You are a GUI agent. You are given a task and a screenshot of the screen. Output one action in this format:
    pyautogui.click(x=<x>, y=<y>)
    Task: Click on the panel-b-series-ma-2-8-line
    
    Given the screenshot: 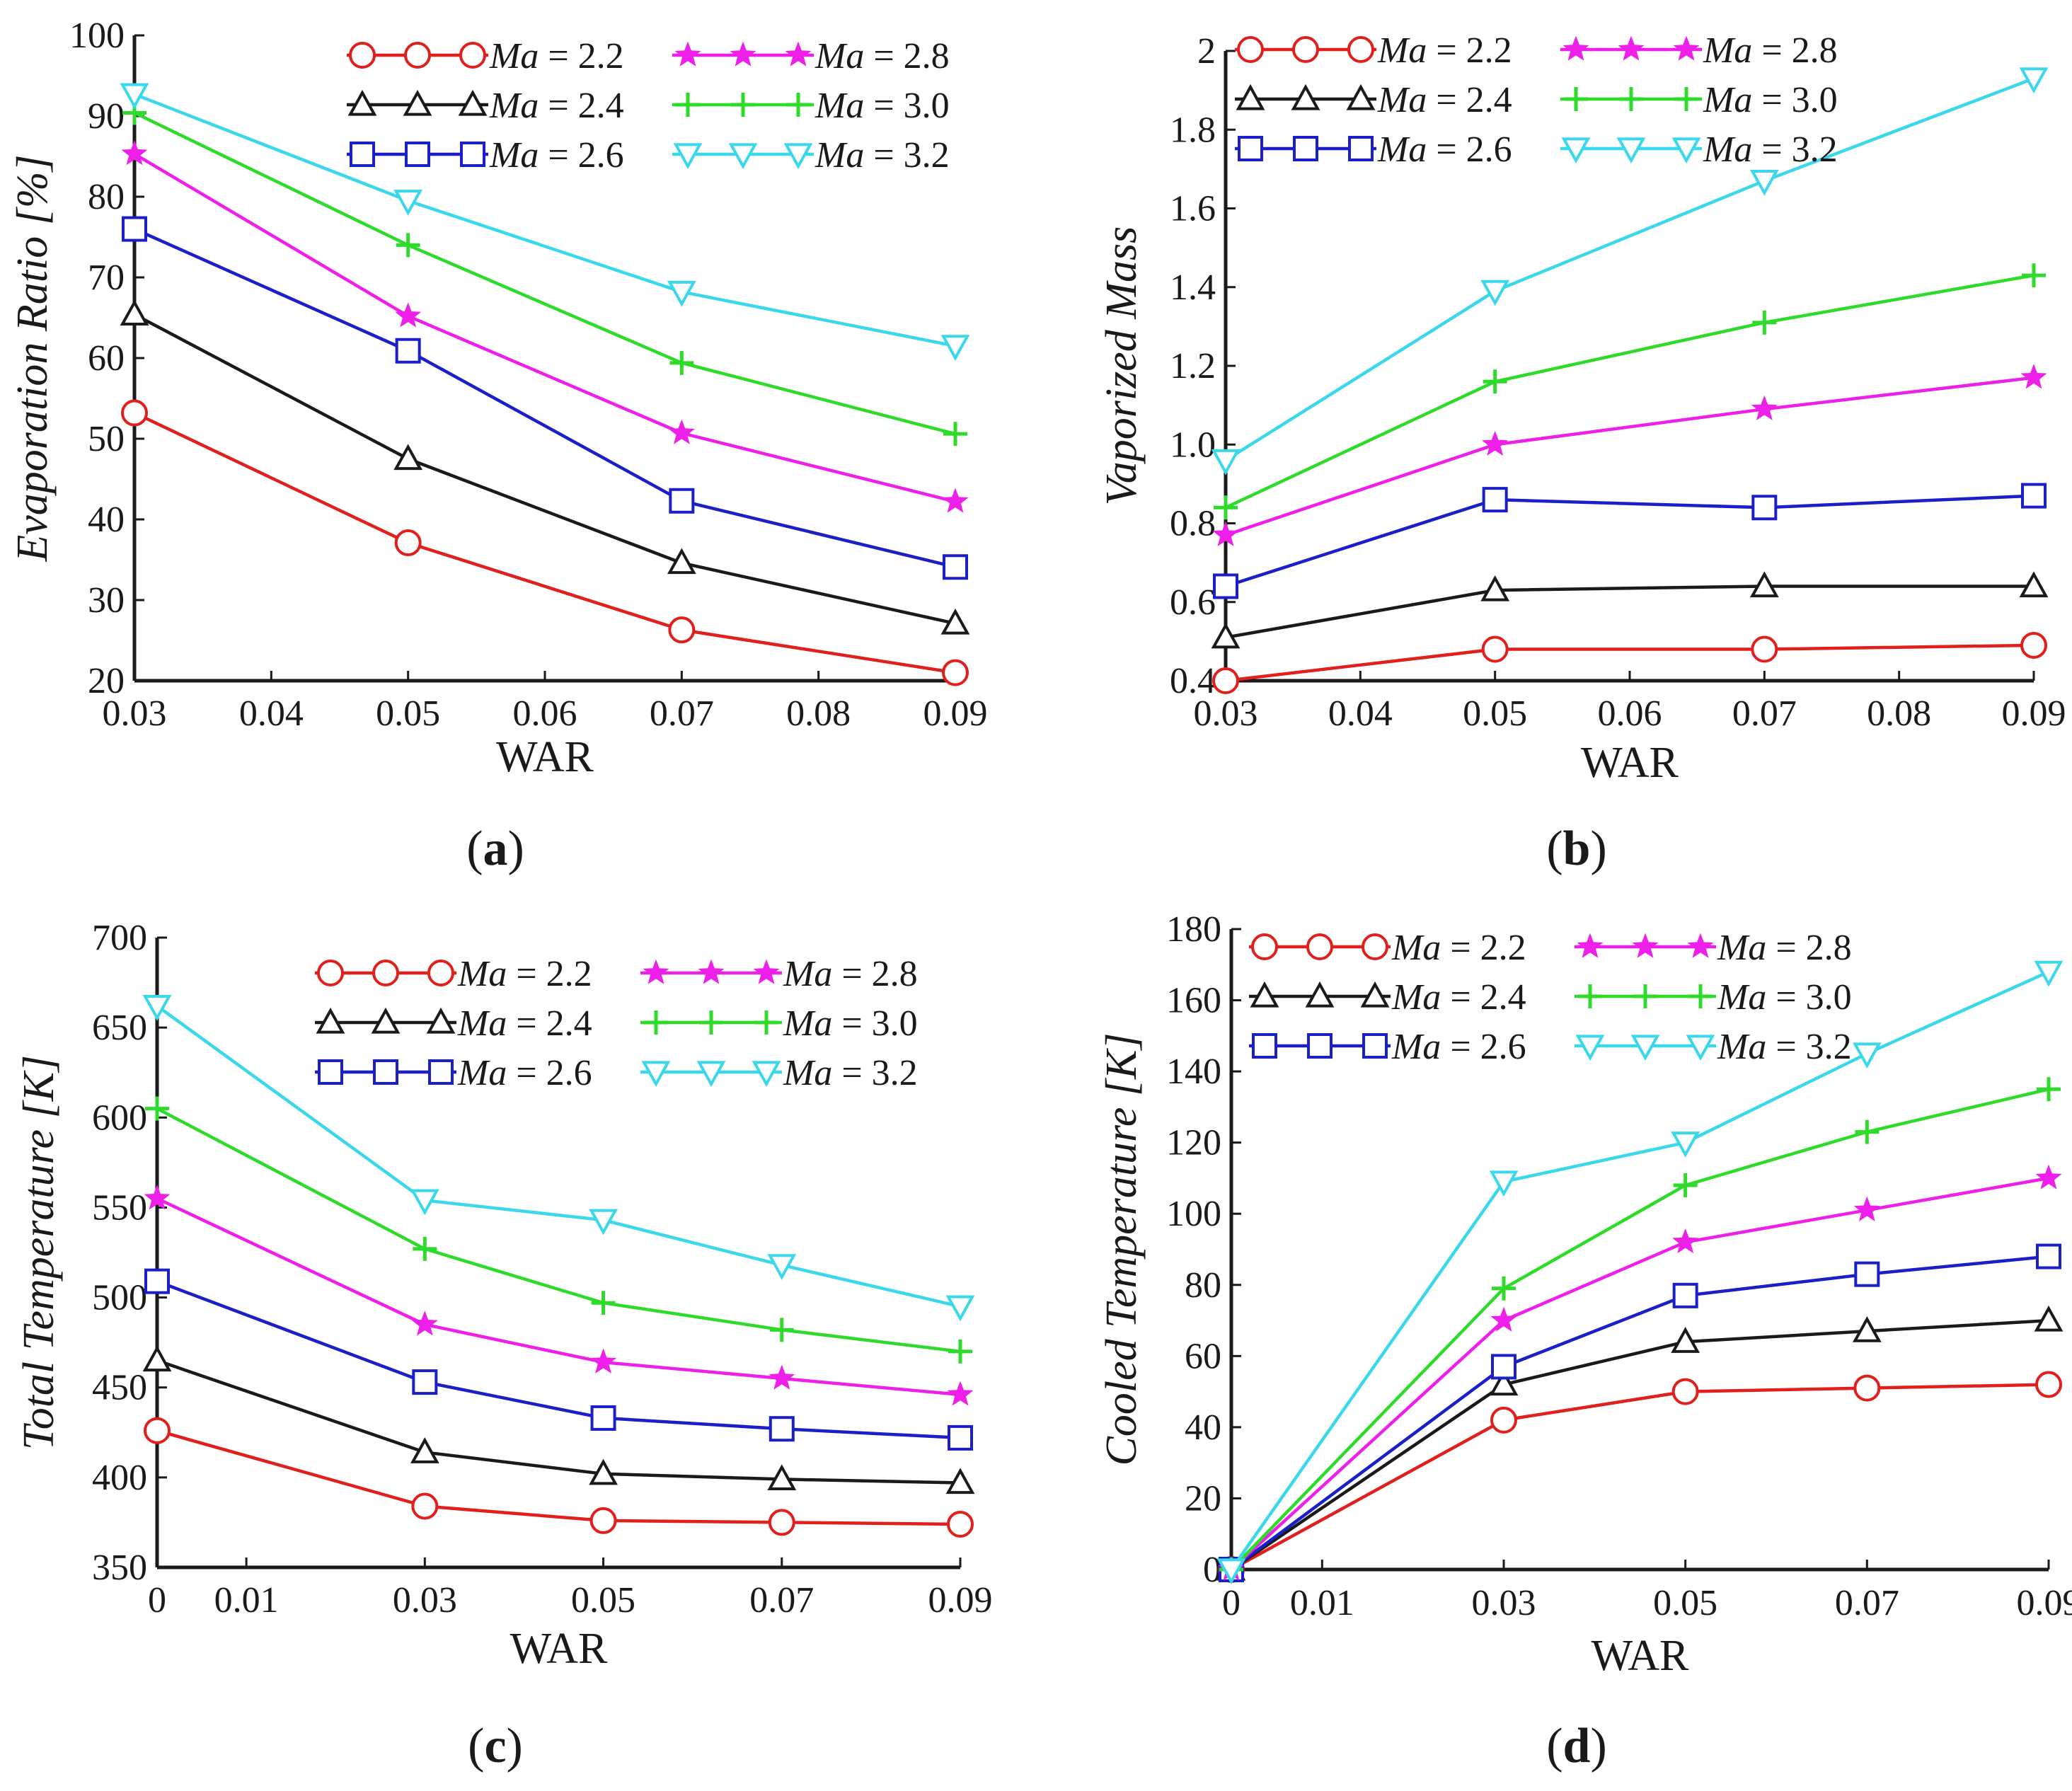 What is the action you would take?
    pyautogui.click(x=1629, y=456)
    